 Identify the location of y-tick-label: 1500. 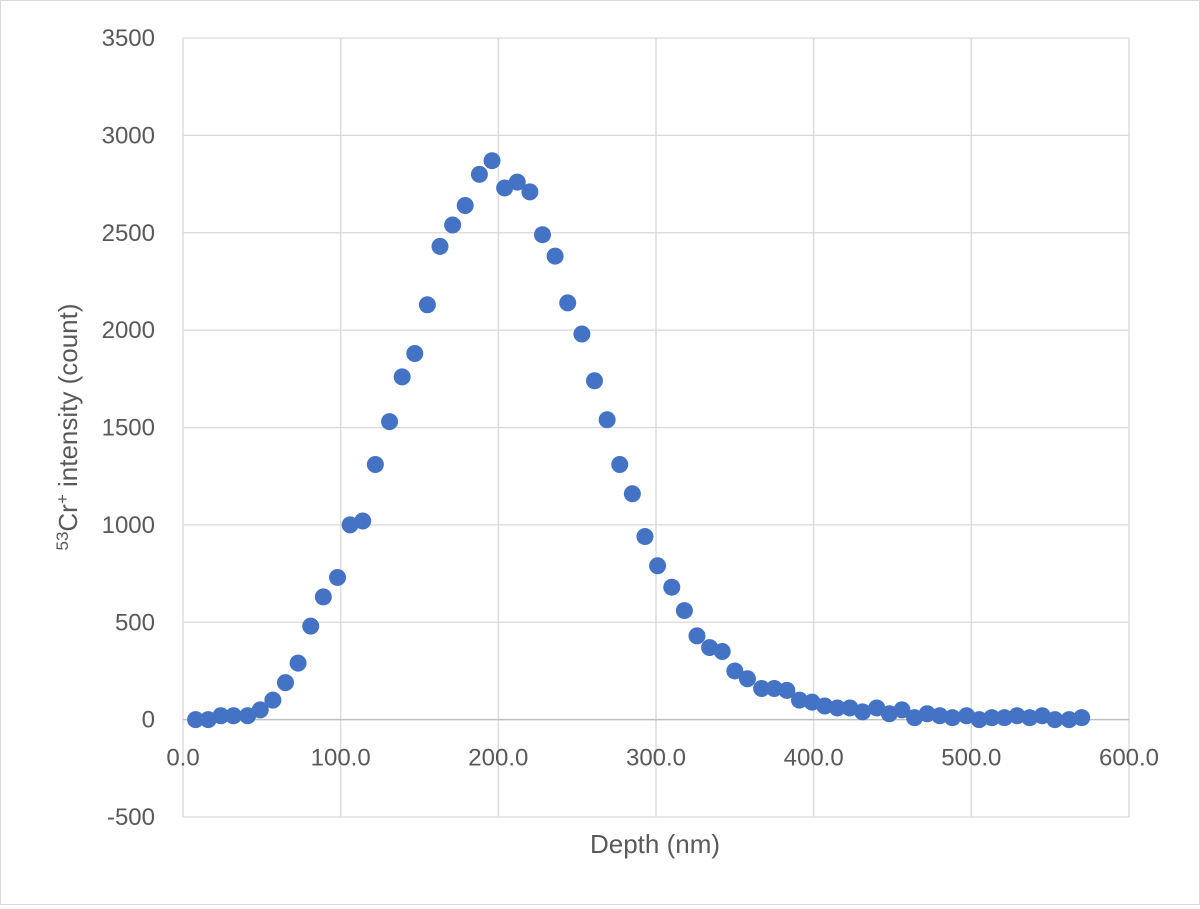
(128, 428).